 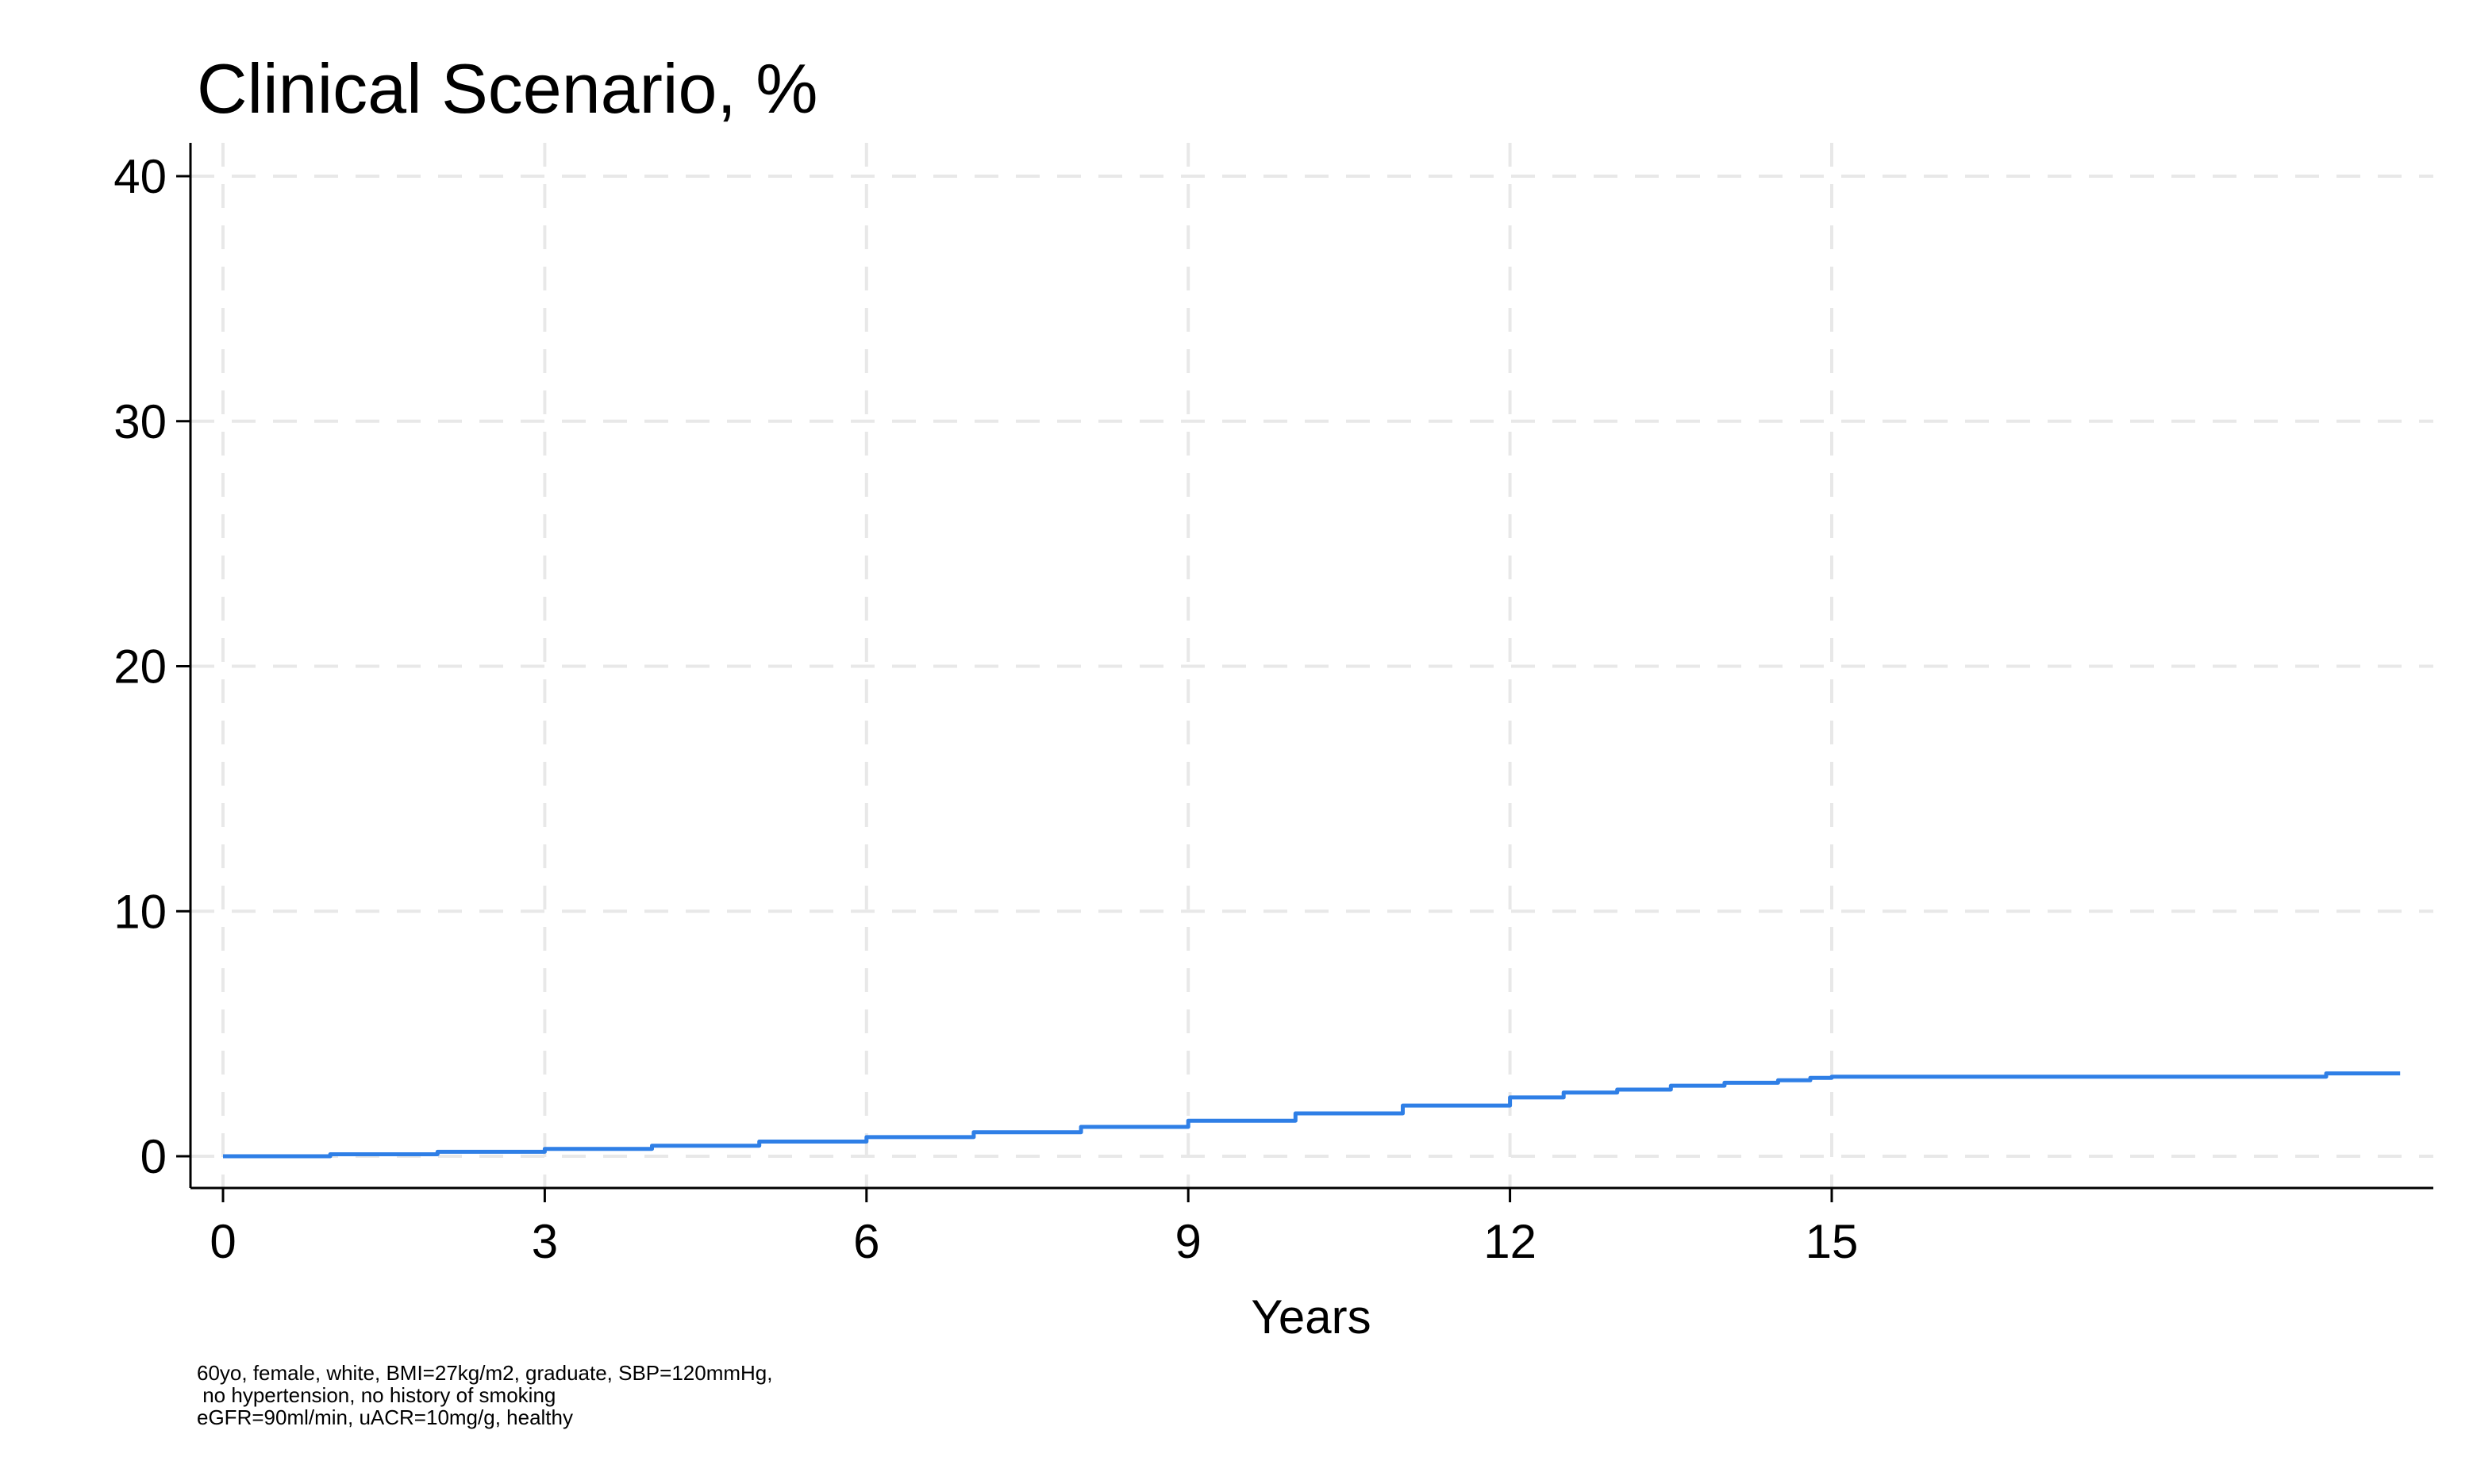 I want to click on y-tick-label-30: 30, so click(x=140, y=421).